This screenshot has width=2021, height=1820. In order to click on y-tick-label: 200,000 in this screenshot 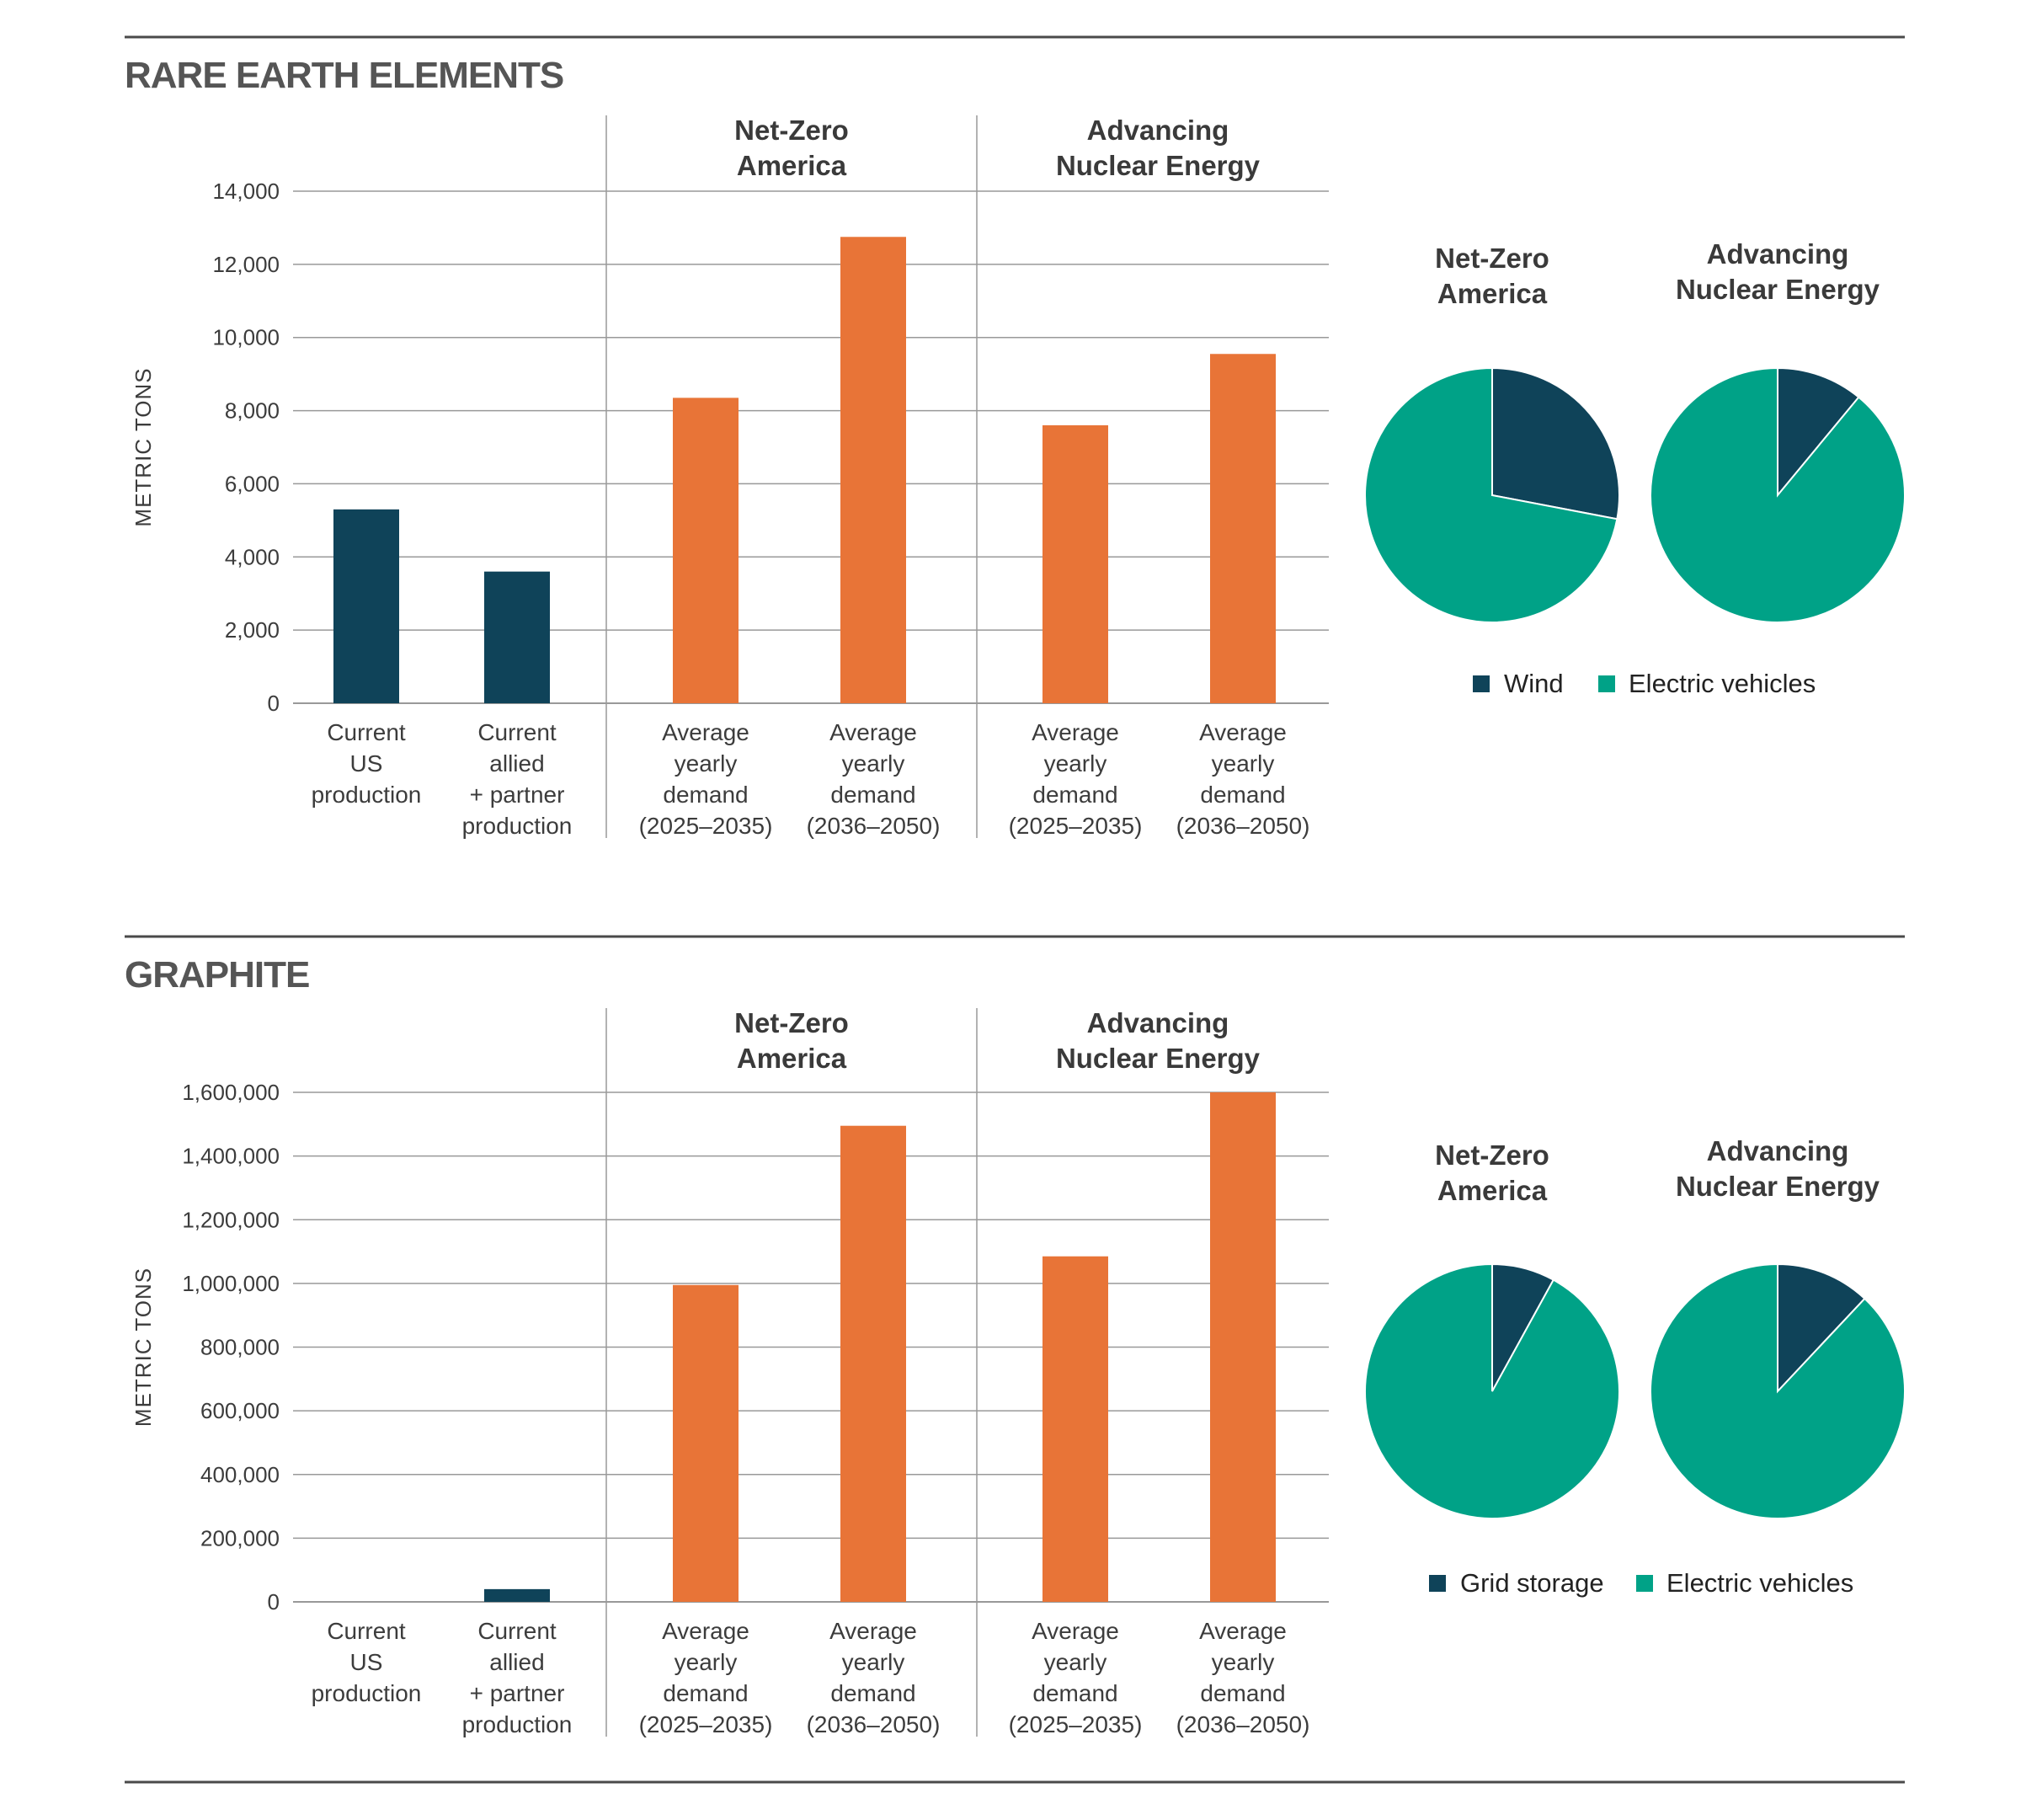, I will do `click(240, 1537)`.